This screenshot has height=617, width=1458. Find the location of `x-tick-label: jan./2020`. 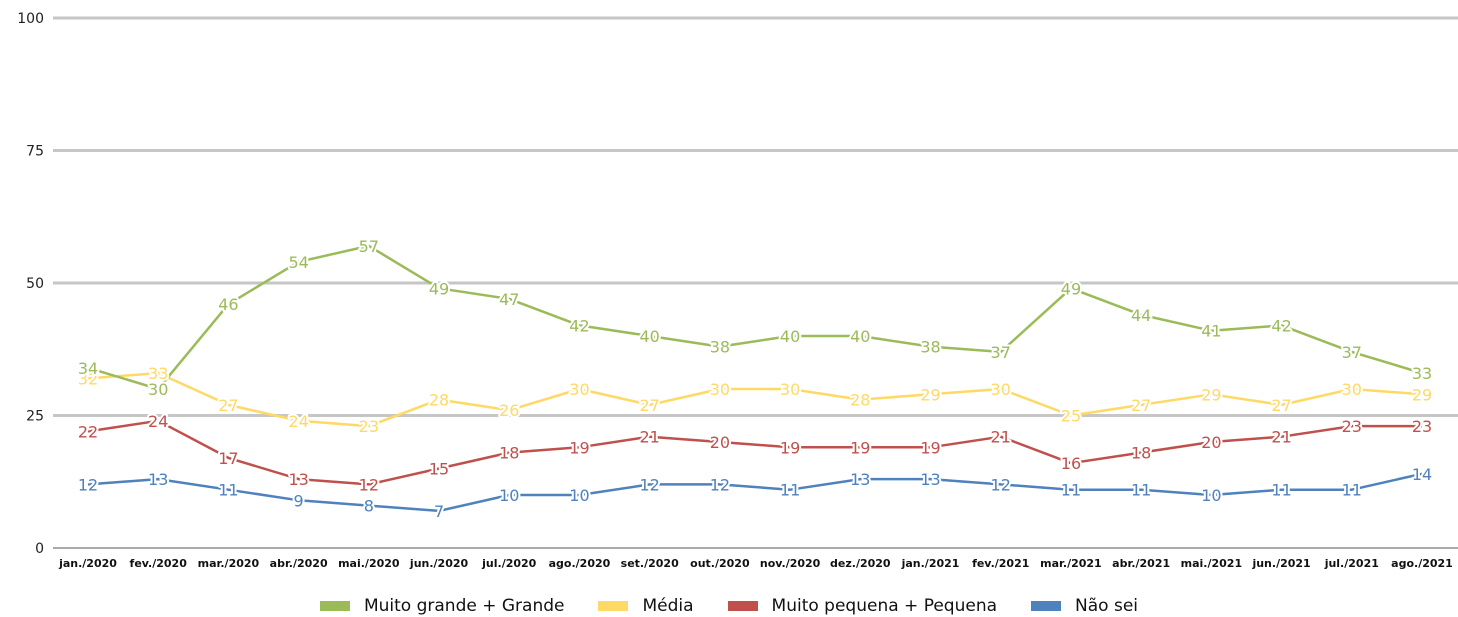

x-tick-label: jan./2020 is located at coordinates (87, 563).